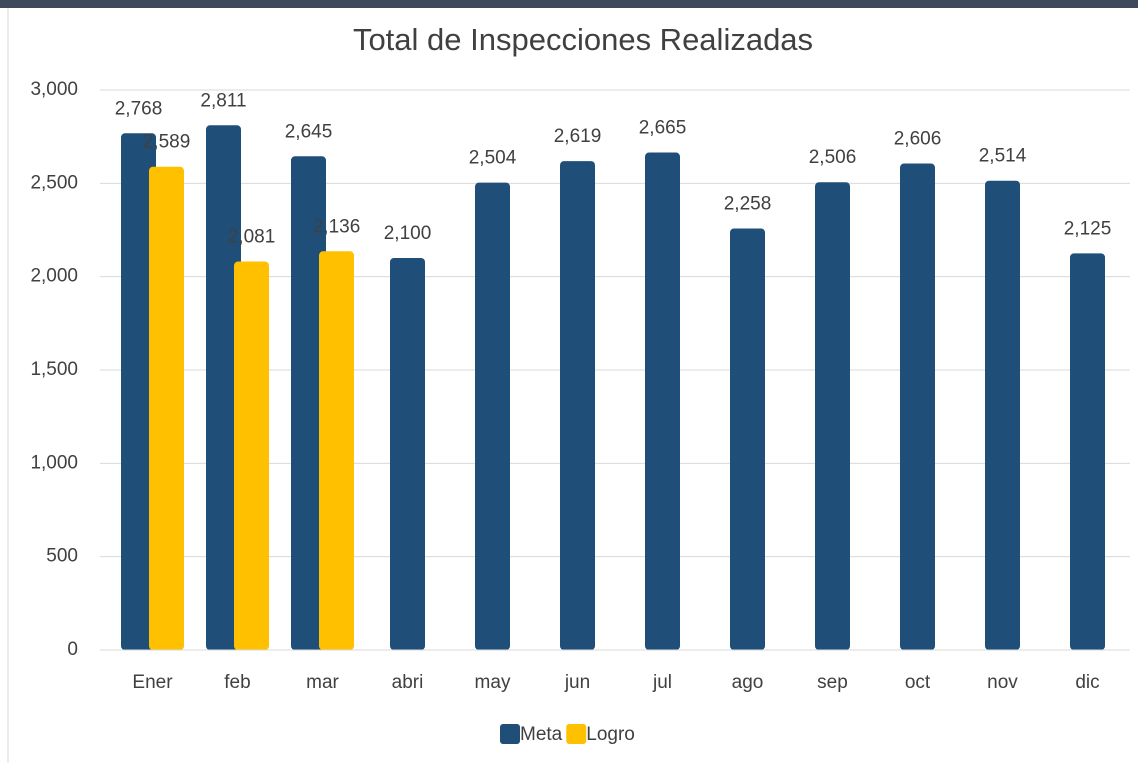 The image size is (1138, 763). What do you see at coordinates (167, 142) in the screenshot?
I see `value-label: 2,589` at bounding box center [167, 142].